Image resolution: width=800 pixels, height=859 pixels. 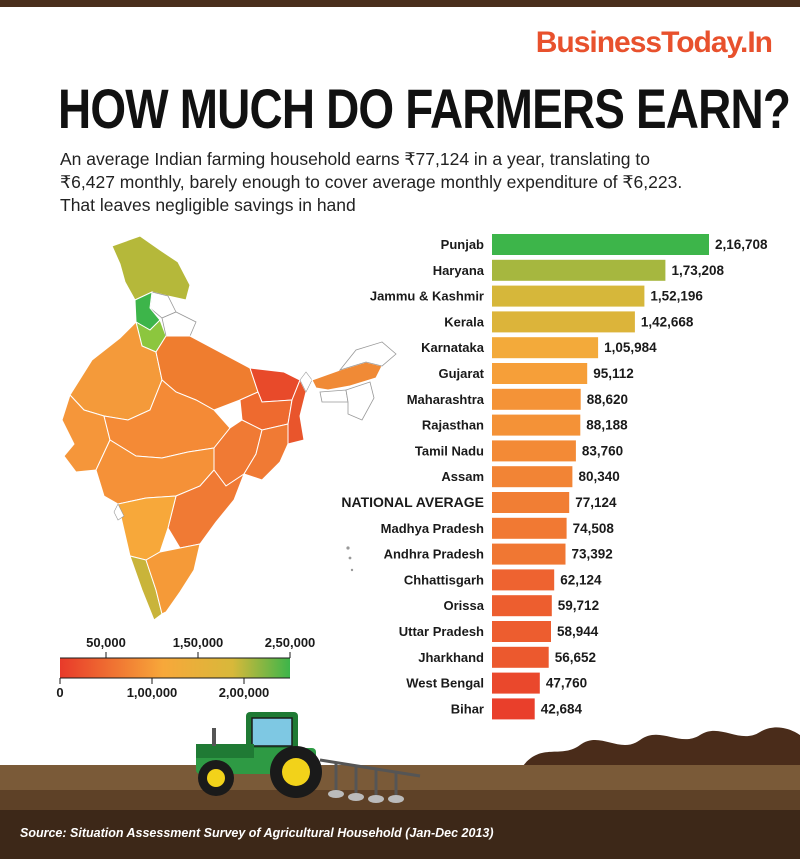 What do you see at coordinates (520, 657) in the screenshot?
I see `bar-jharkhand` at bounding box center [520, 657].